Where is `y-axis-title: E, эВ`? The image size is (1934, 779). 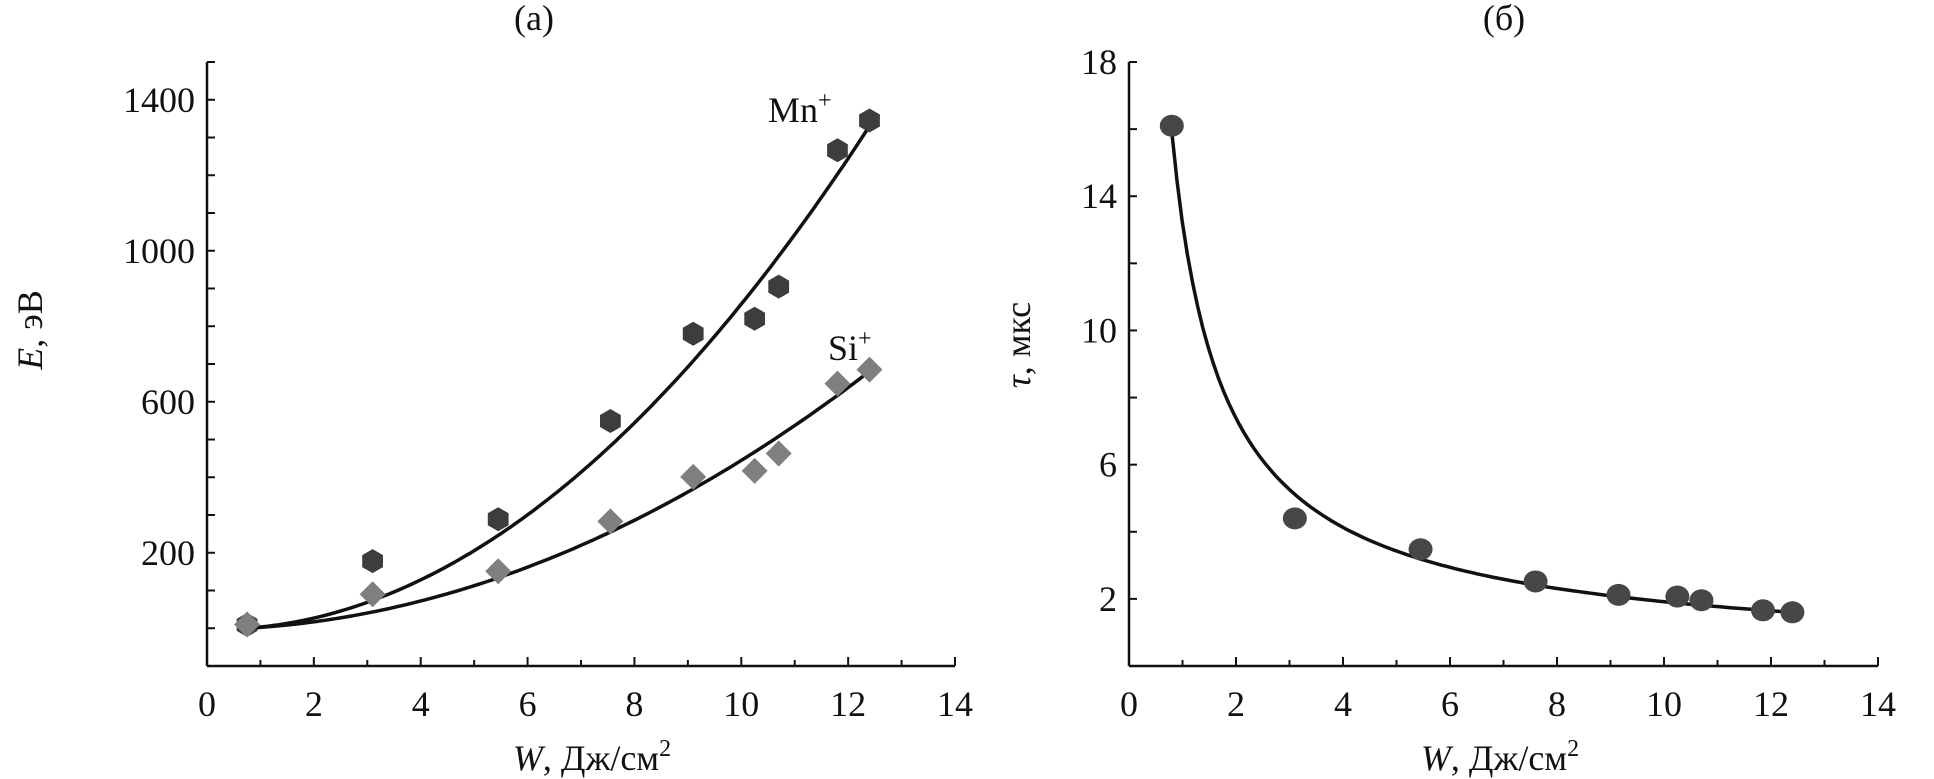
y-axis-title: E, эВ is located at coordinates (30, 330).